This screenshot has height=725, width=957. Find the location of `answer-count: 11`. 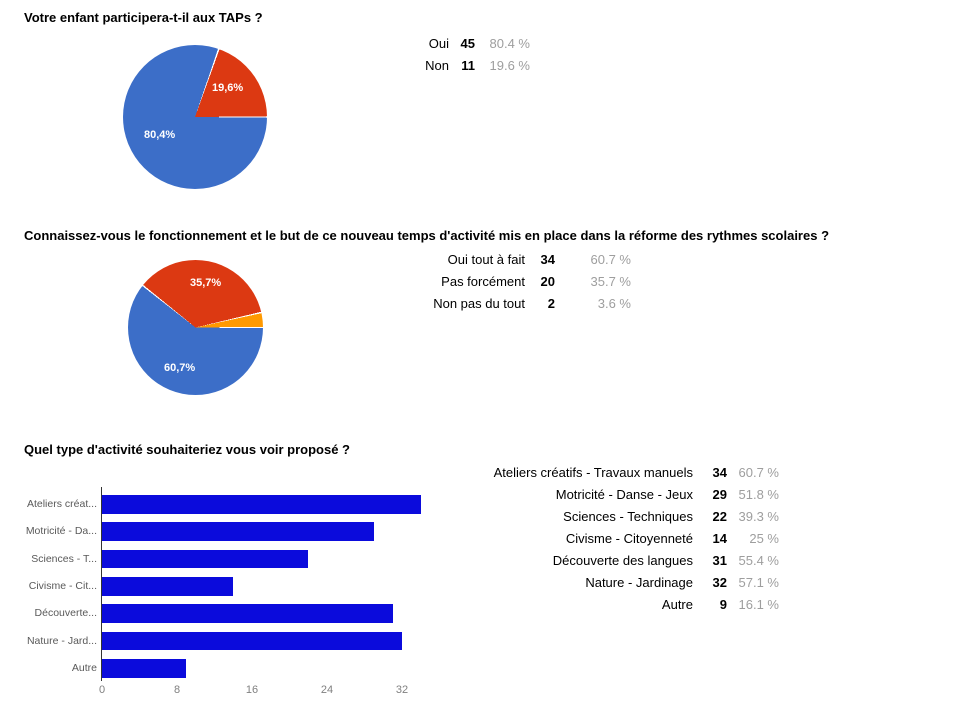

answer-count: 11 is located at coordinates (468, 65).